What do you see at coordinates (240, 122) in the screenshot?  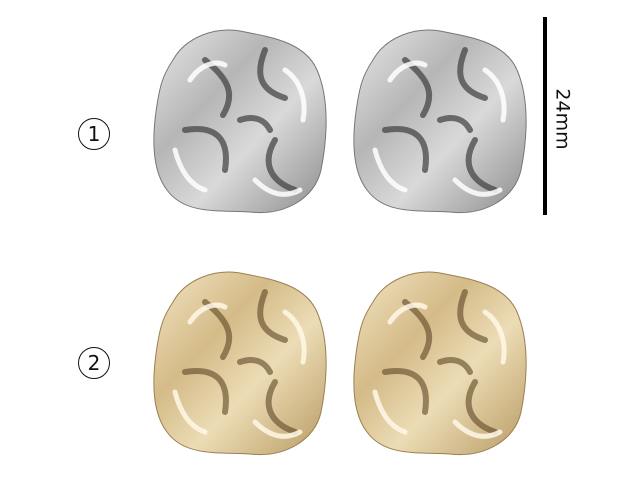 I see `earring-silver-left` at bounding box center [240, 122].